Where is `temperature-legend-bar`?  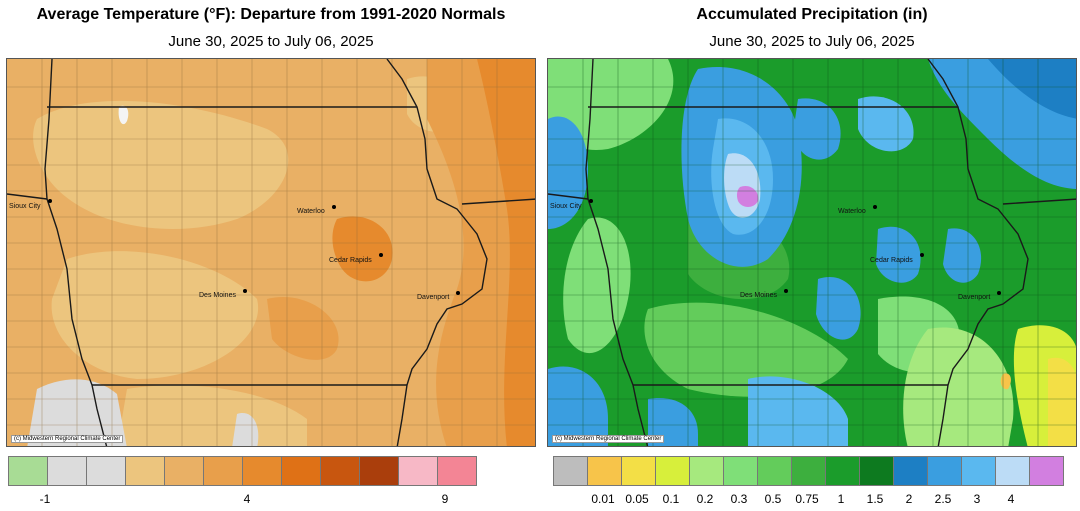 temperature-legend-bar is located at coordinates (242, 471).